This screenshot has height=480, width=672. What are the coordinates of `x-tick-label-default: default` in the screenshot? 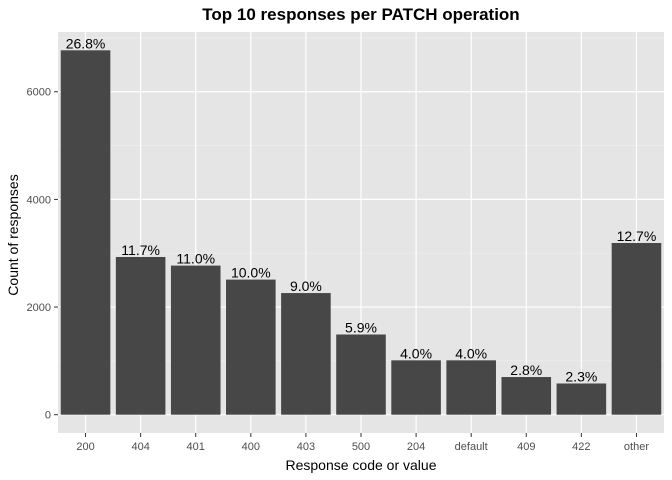 It's located at (471, 447).